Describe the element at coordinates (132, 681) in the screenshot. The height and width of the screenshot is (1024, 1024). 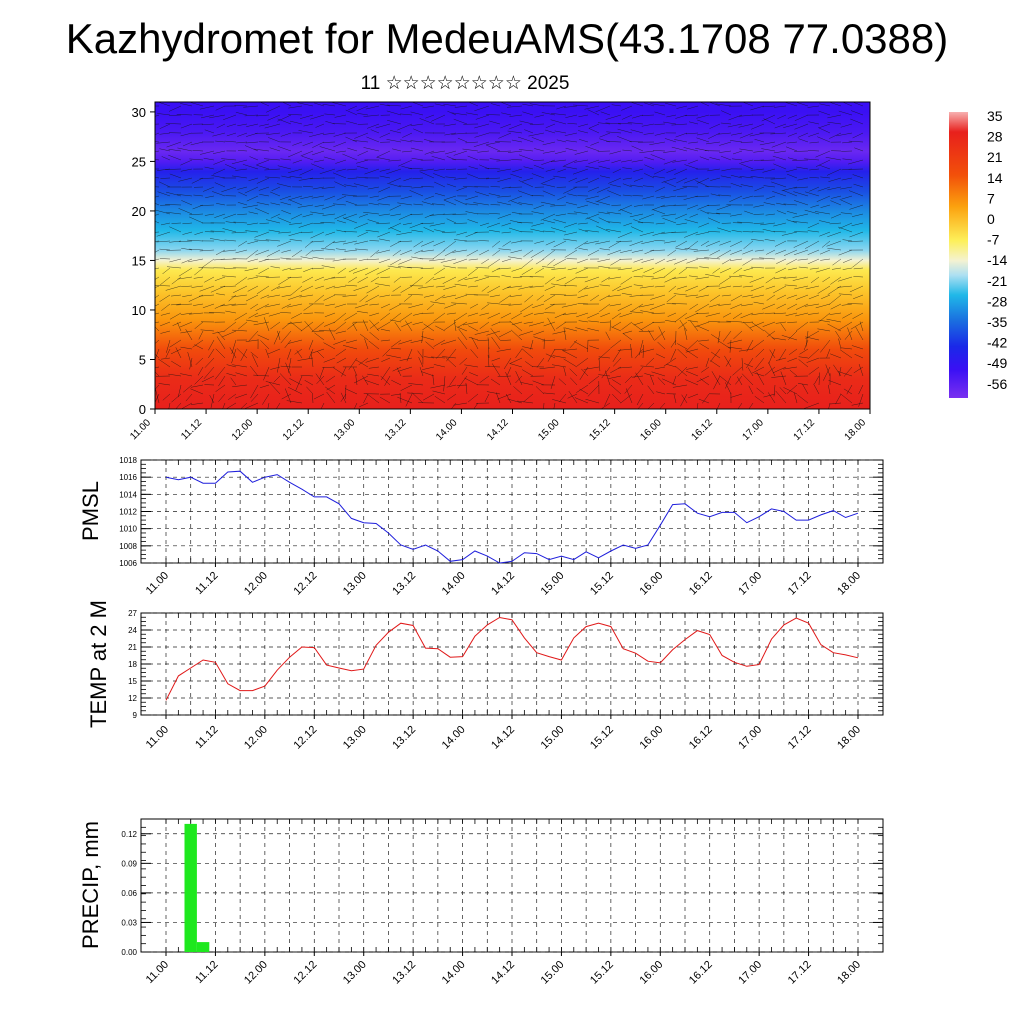
I see `temp2m-y-tick-label: 15` at that location.